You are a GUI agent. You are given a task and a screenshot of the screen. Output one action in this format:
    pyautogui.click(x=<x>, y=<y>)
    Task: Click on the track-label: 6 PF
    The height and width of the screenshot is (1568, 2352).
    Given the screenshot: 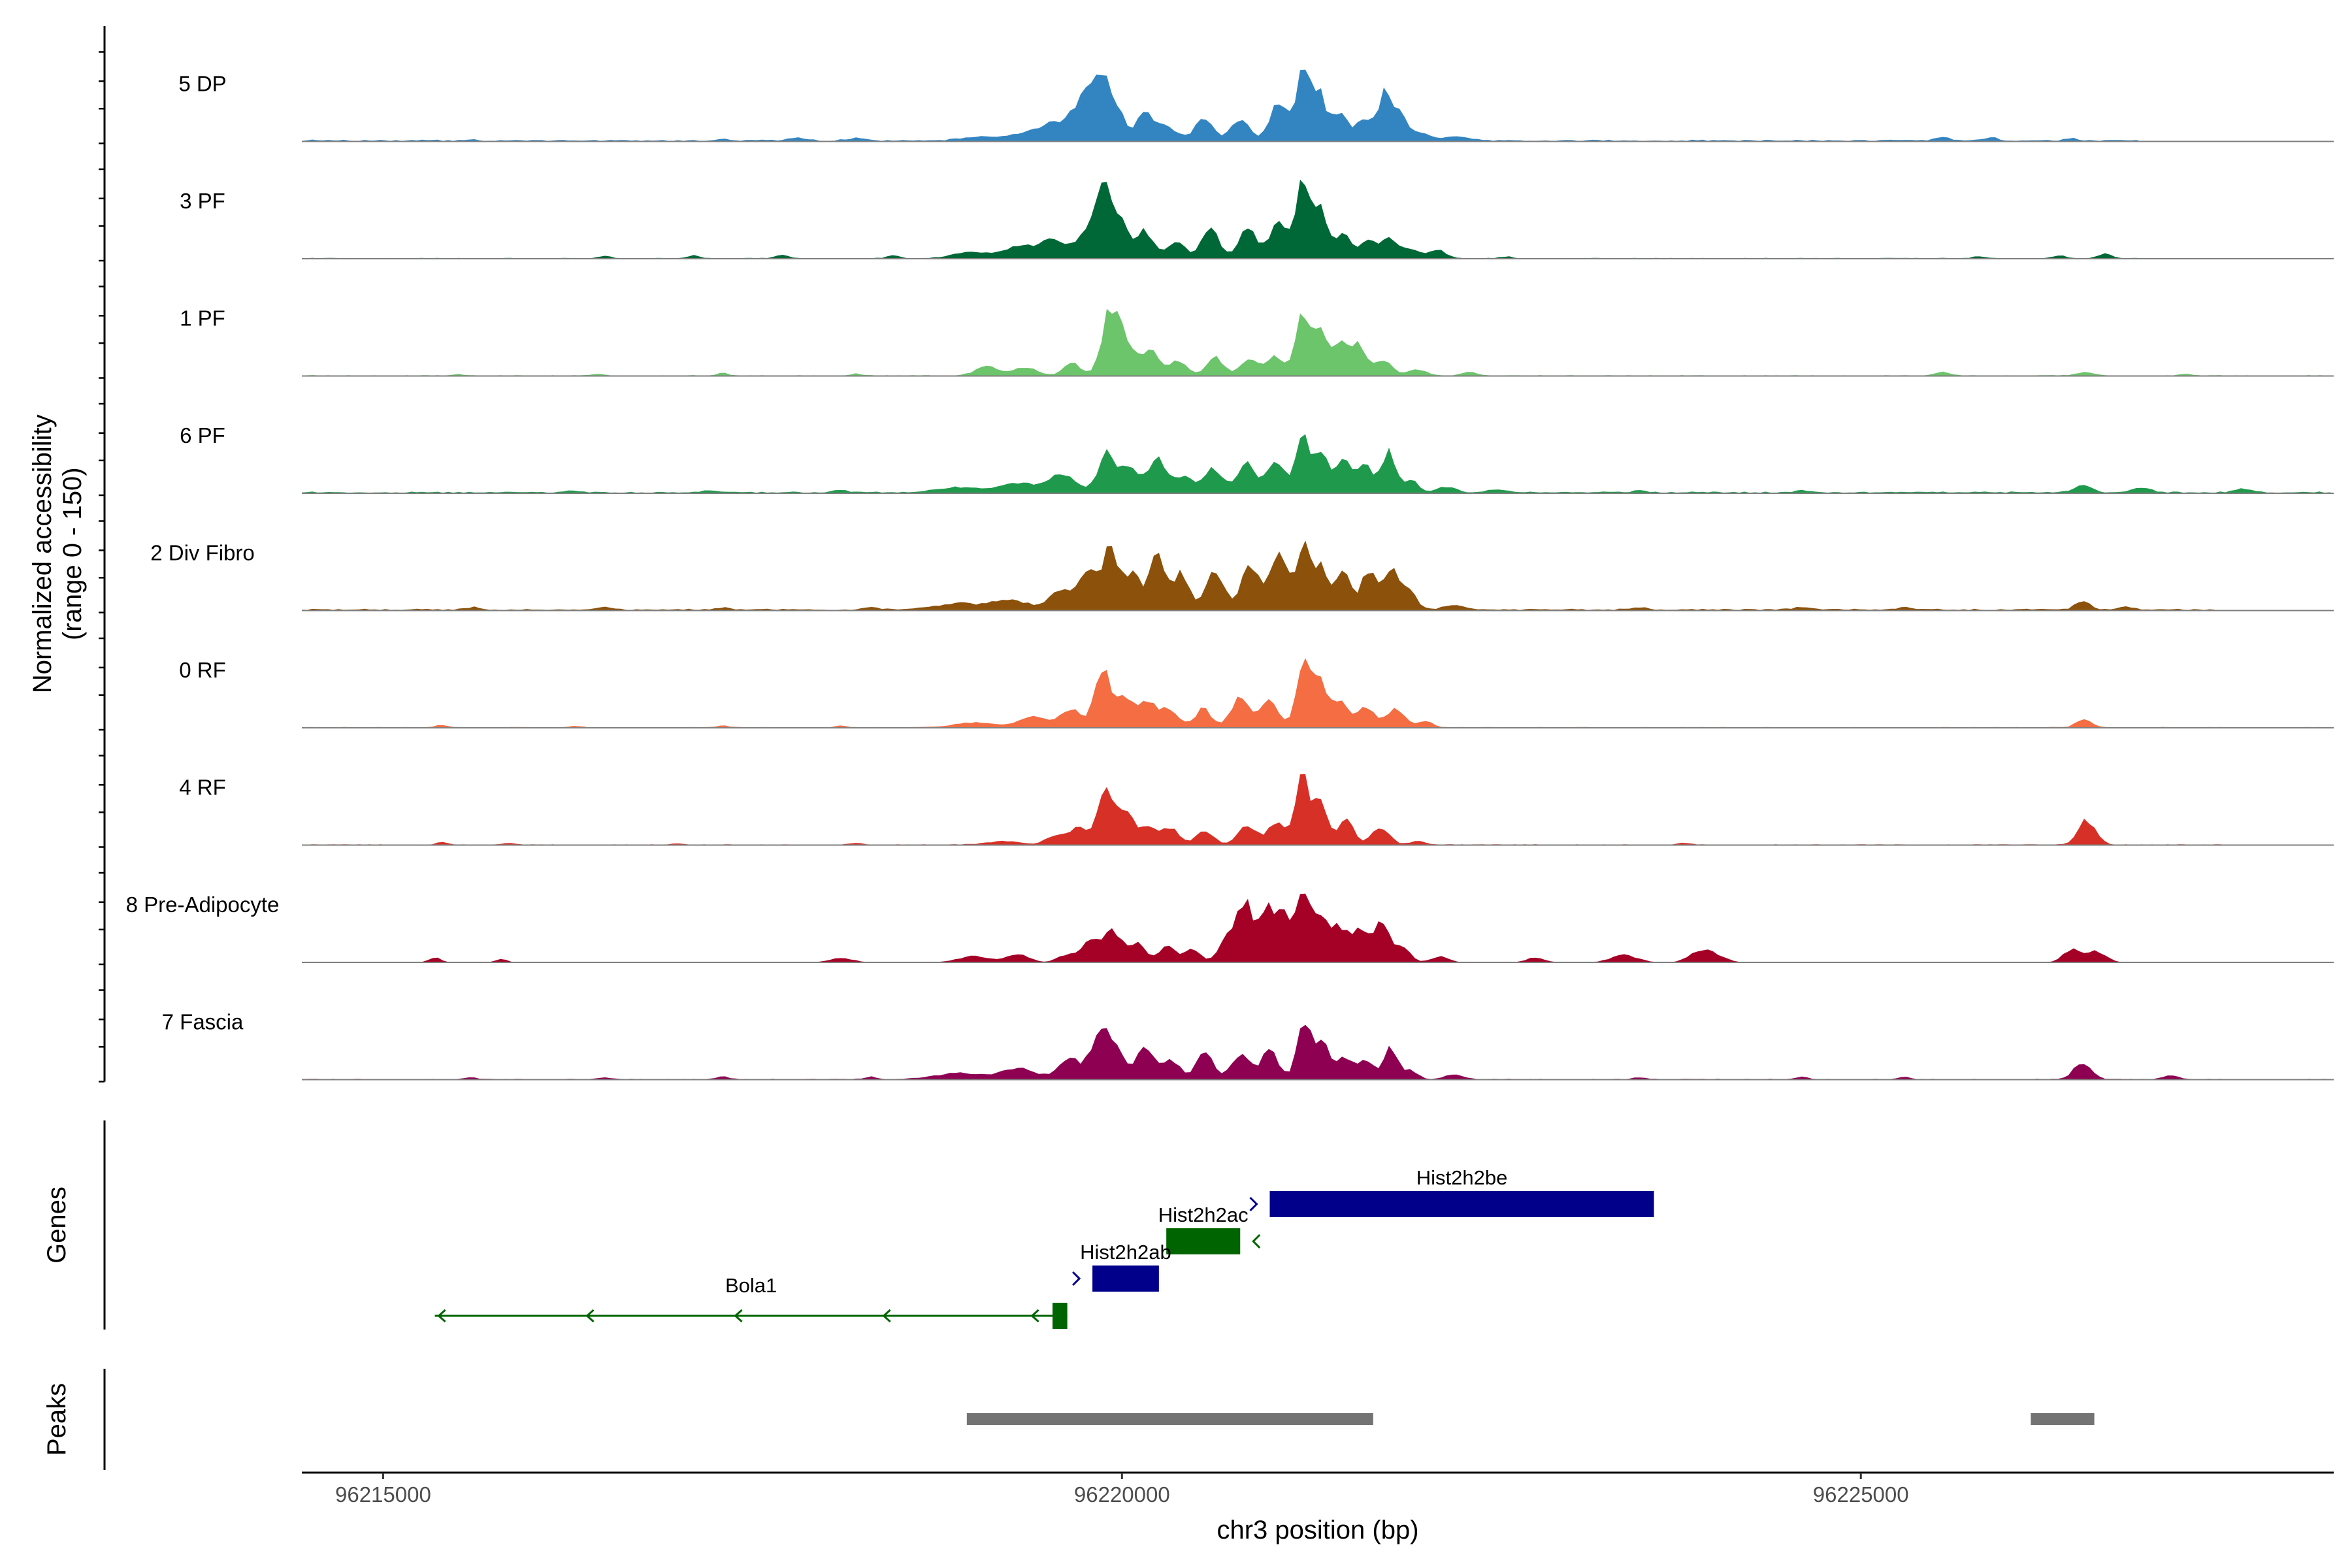 What is the action you would take?
    pyautogui.click(x=202, y=435)
    